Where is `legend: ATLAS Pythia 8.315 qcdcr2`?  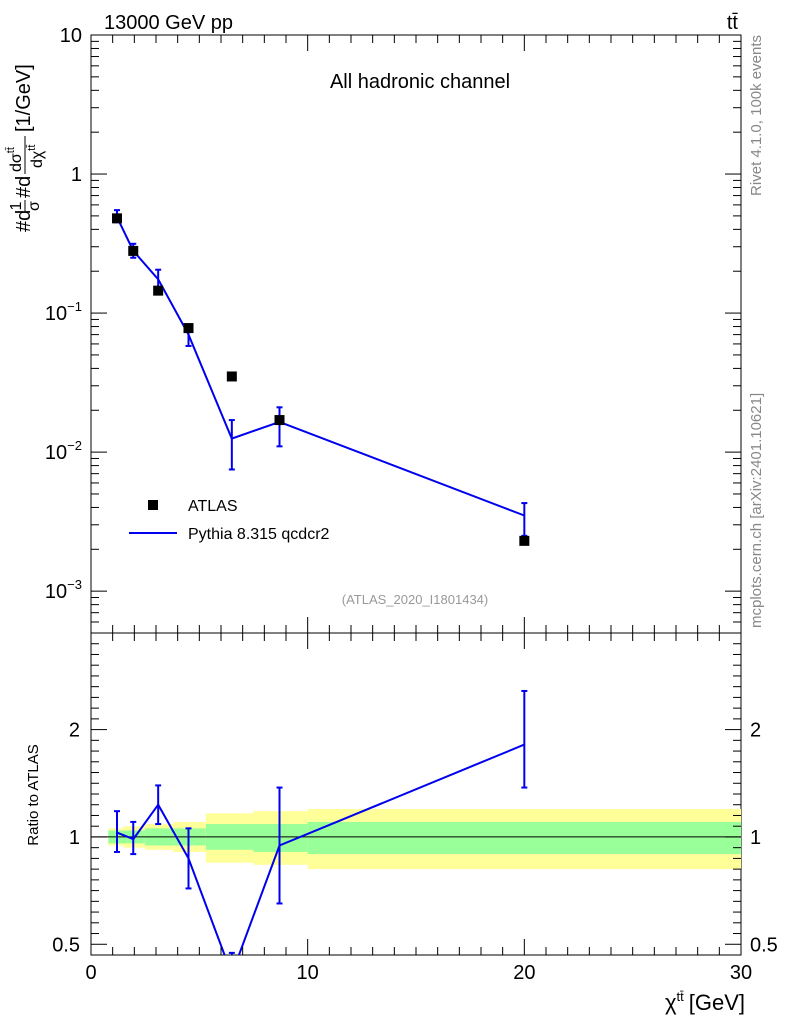 legend: ATLAS Pythia 8.315 qcdcr2 is located at coordinates (229, 520).